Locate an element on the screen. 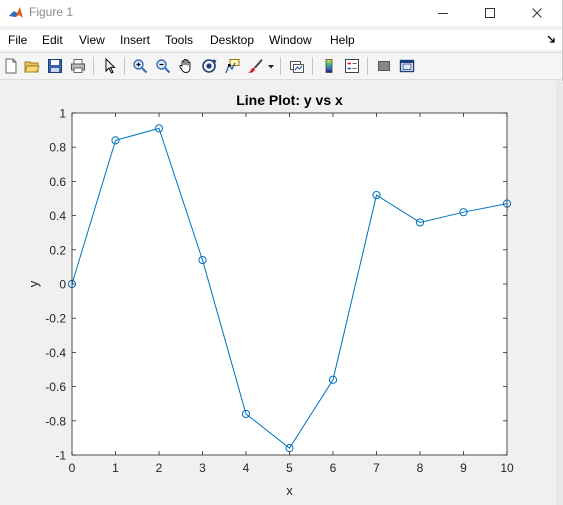  legend-icon is located at coordinates (352, 66).